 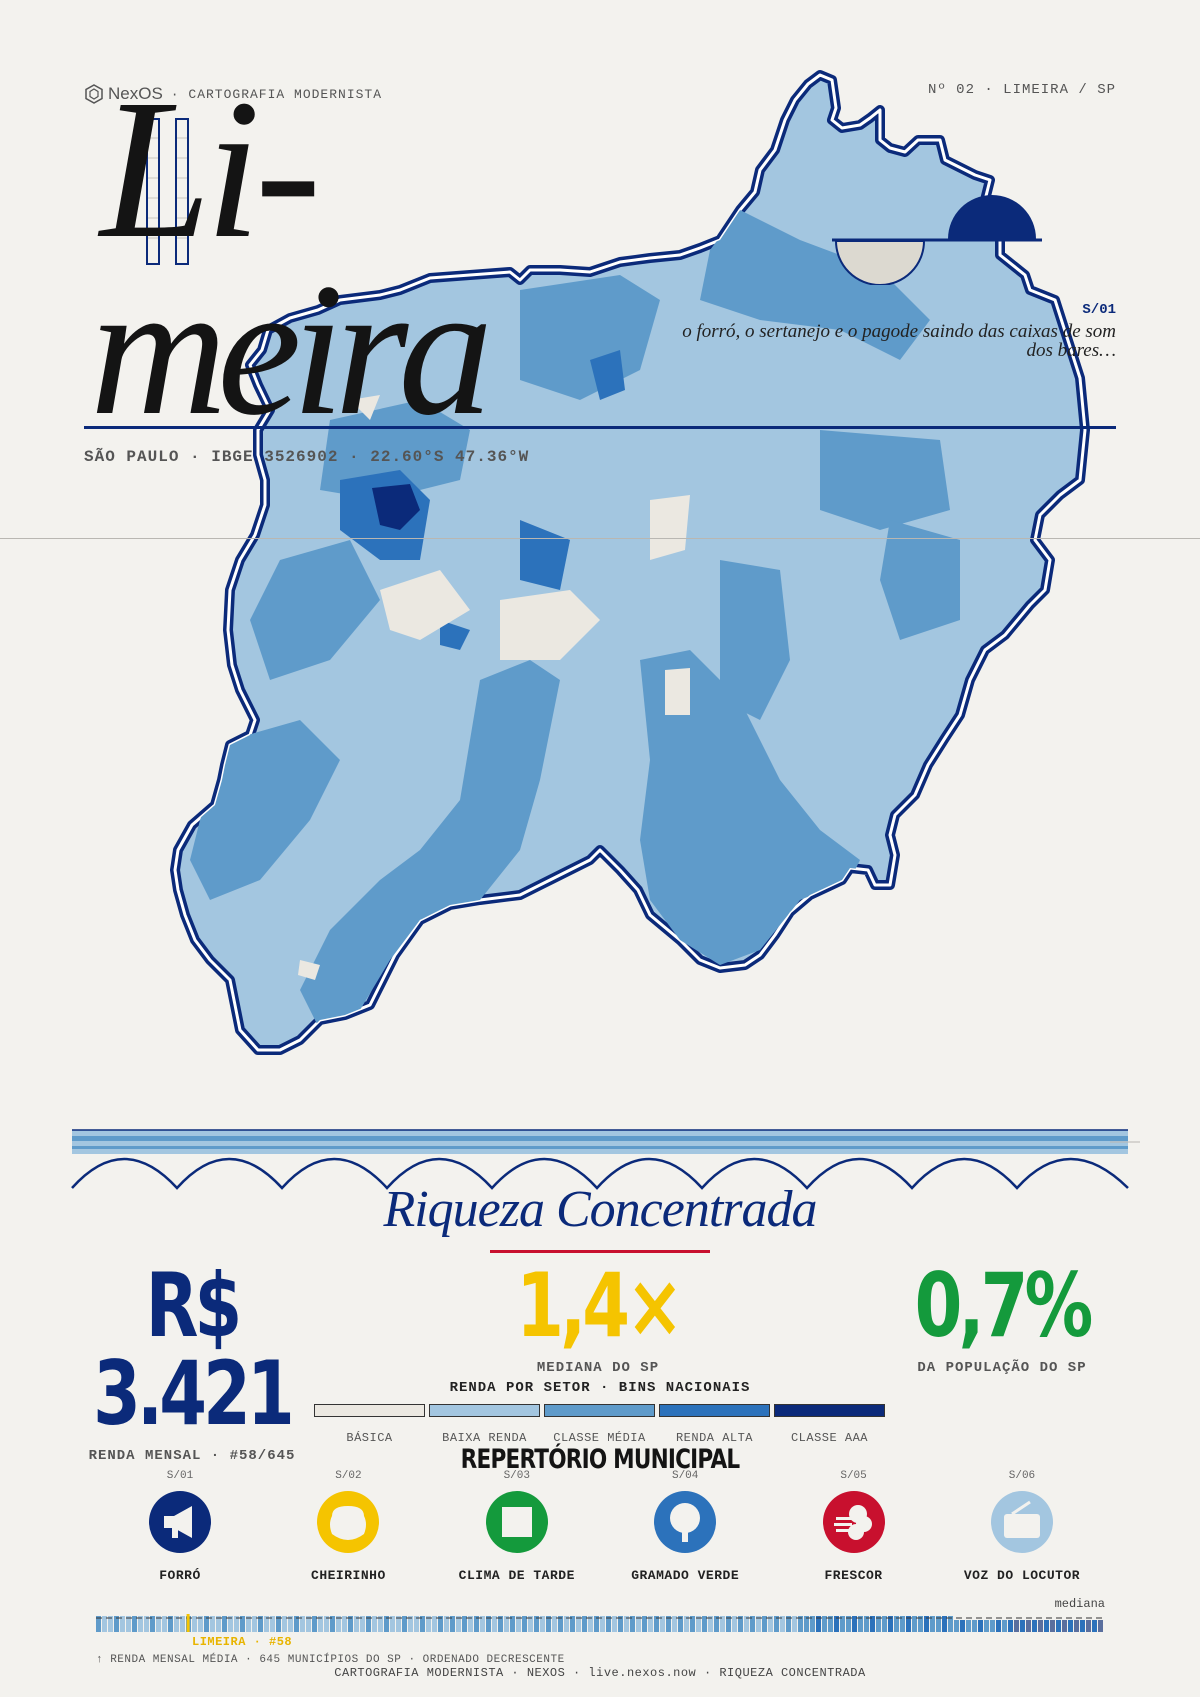 I want to click on repertorio-item-clima-de-tarde: S/03 CLIMA DE TARDE, so click(x=517, y=1526).